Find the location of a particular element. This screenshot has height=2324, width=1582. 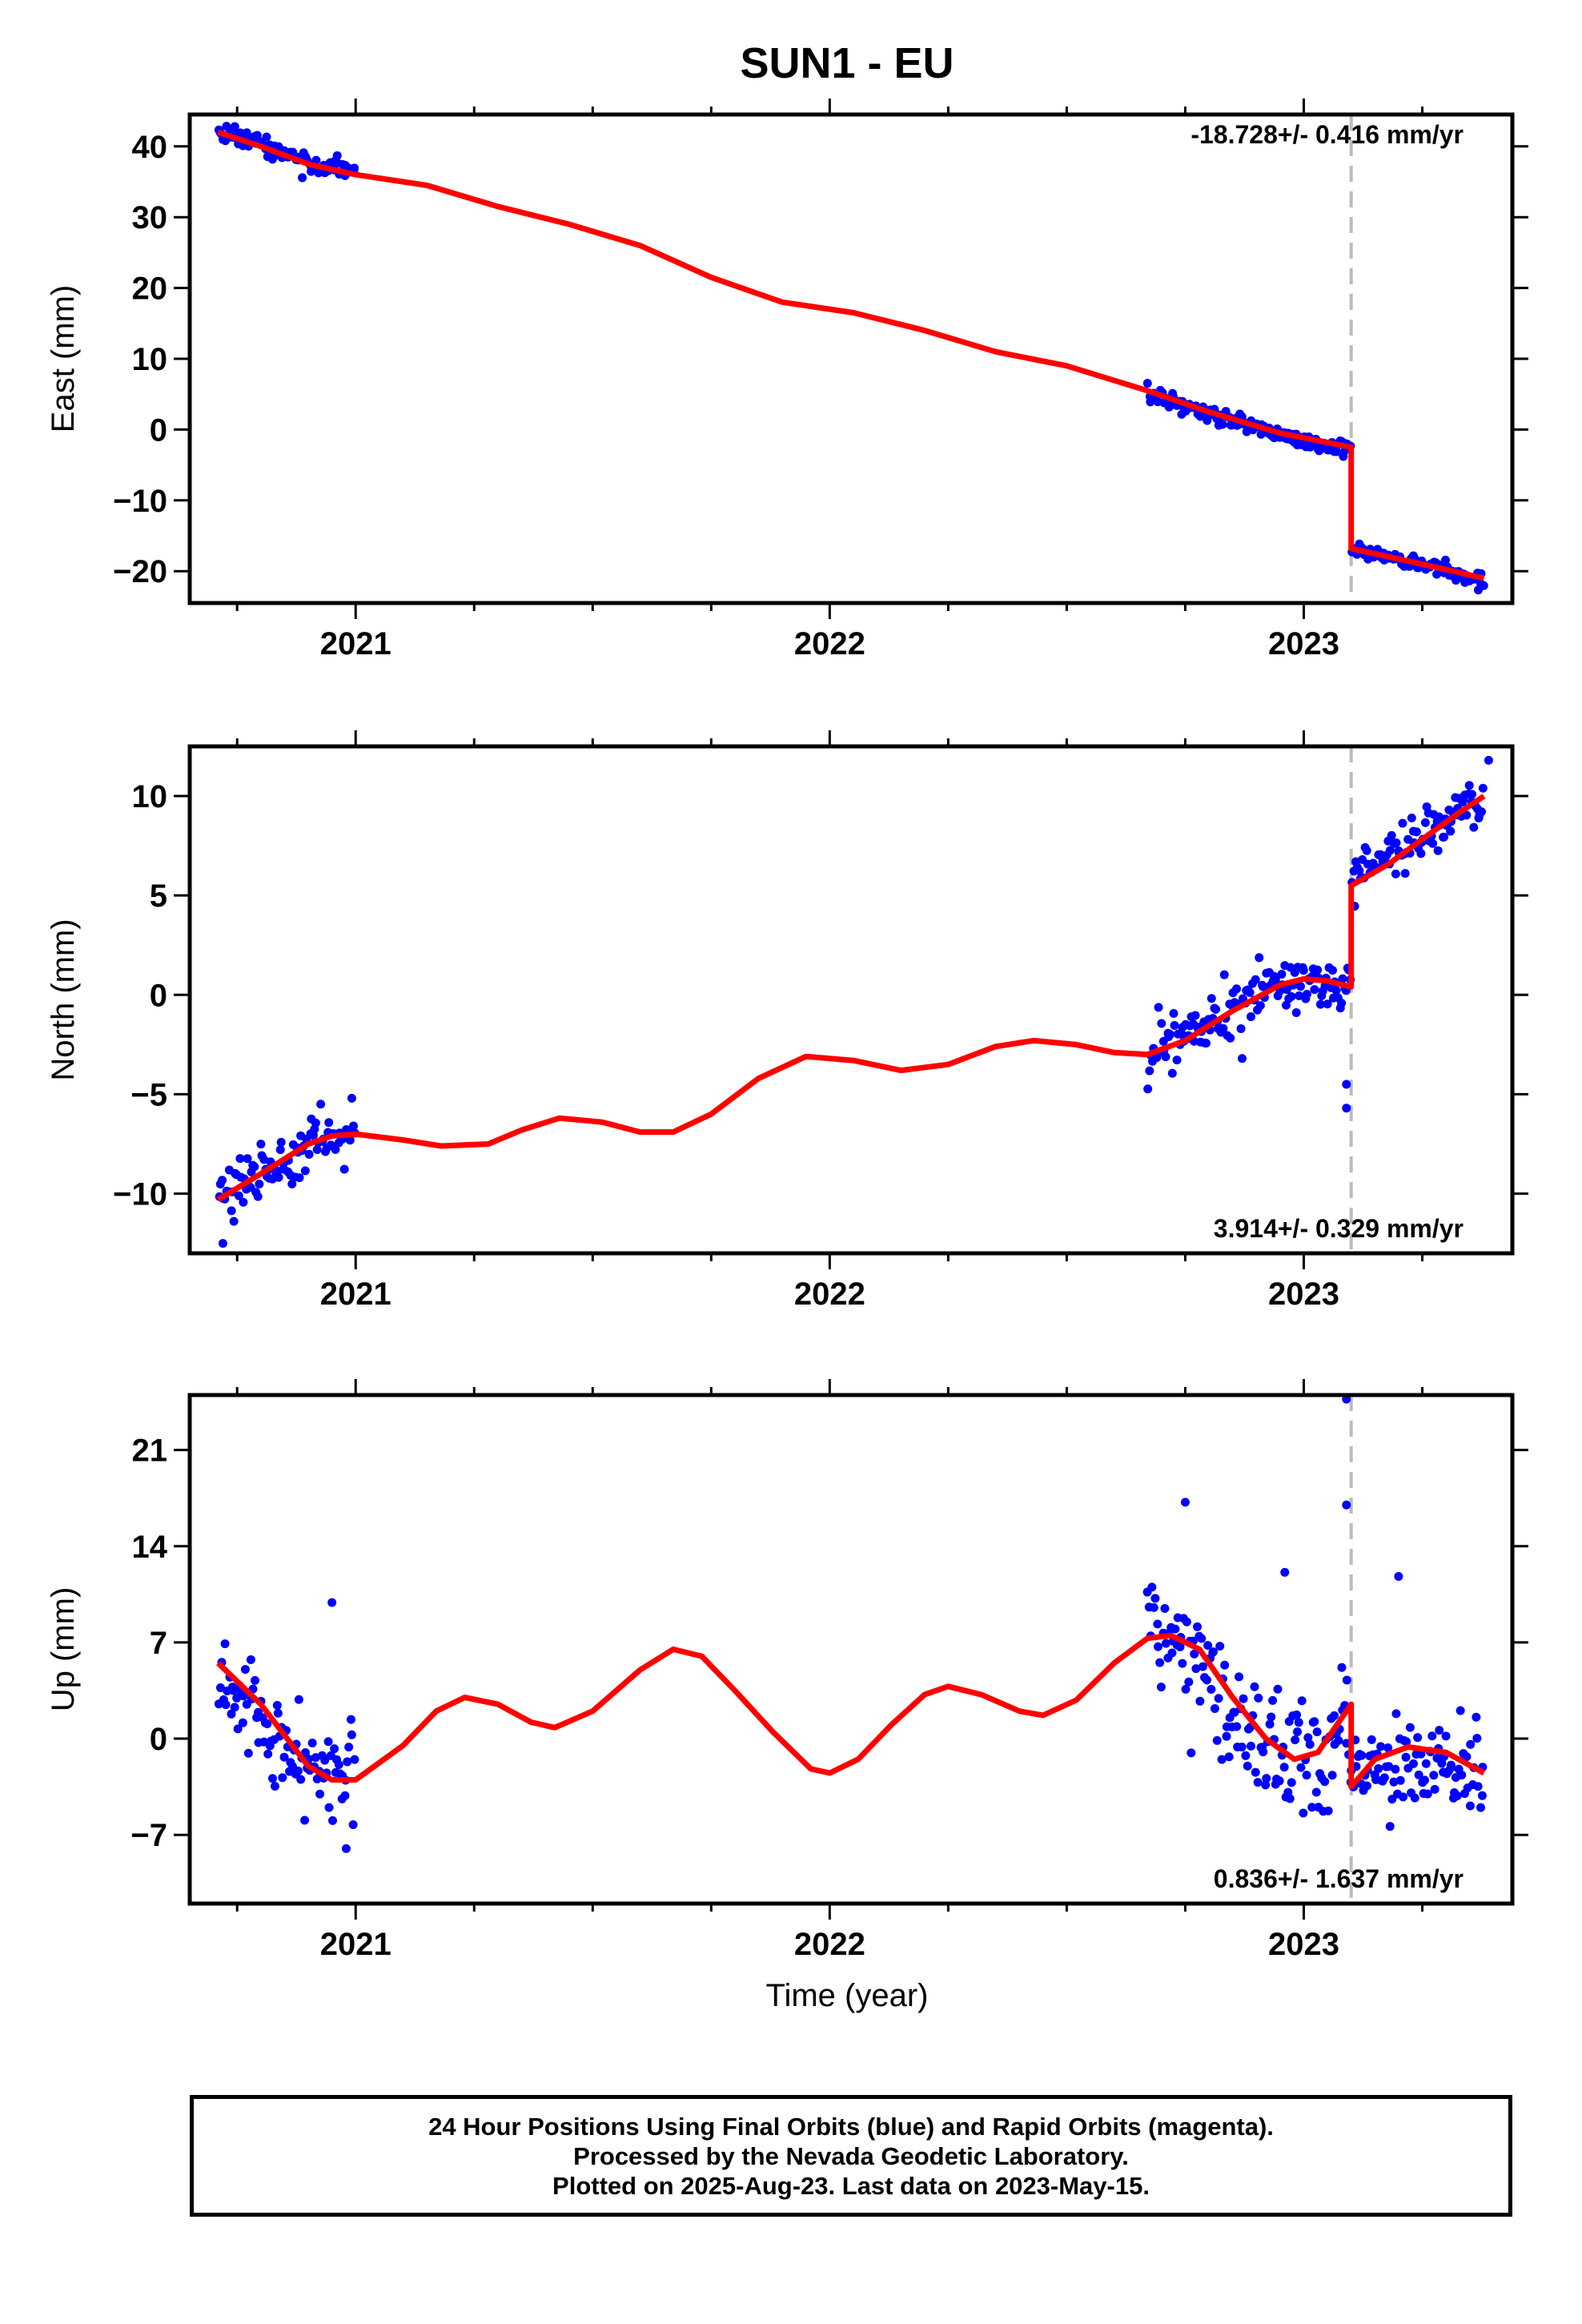

y-tick-label: −20 is located at coordinates (140, 571).